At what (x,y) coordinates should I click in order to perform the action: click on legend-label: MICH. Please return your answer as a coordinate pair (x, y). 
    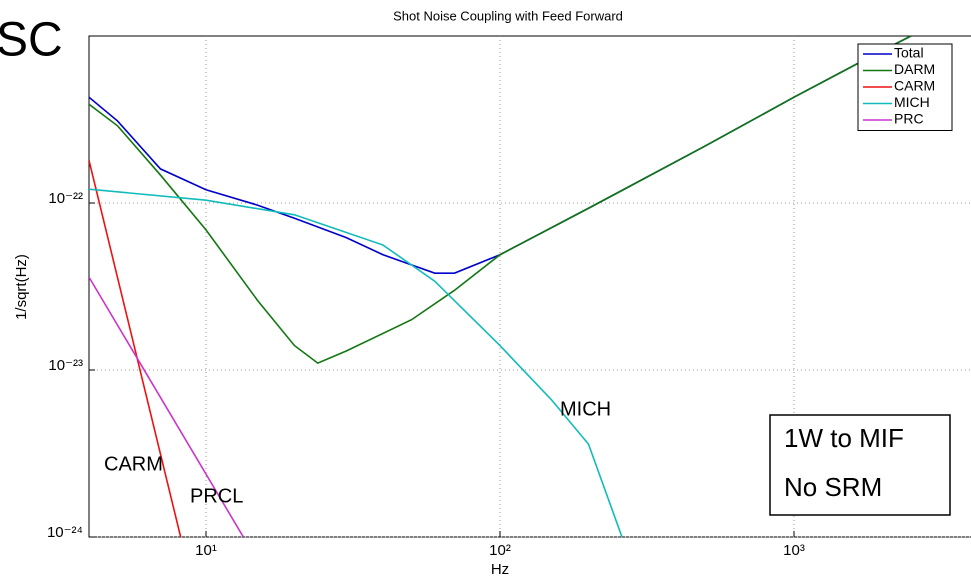
    Looking at the image, I should click on (912, 102).